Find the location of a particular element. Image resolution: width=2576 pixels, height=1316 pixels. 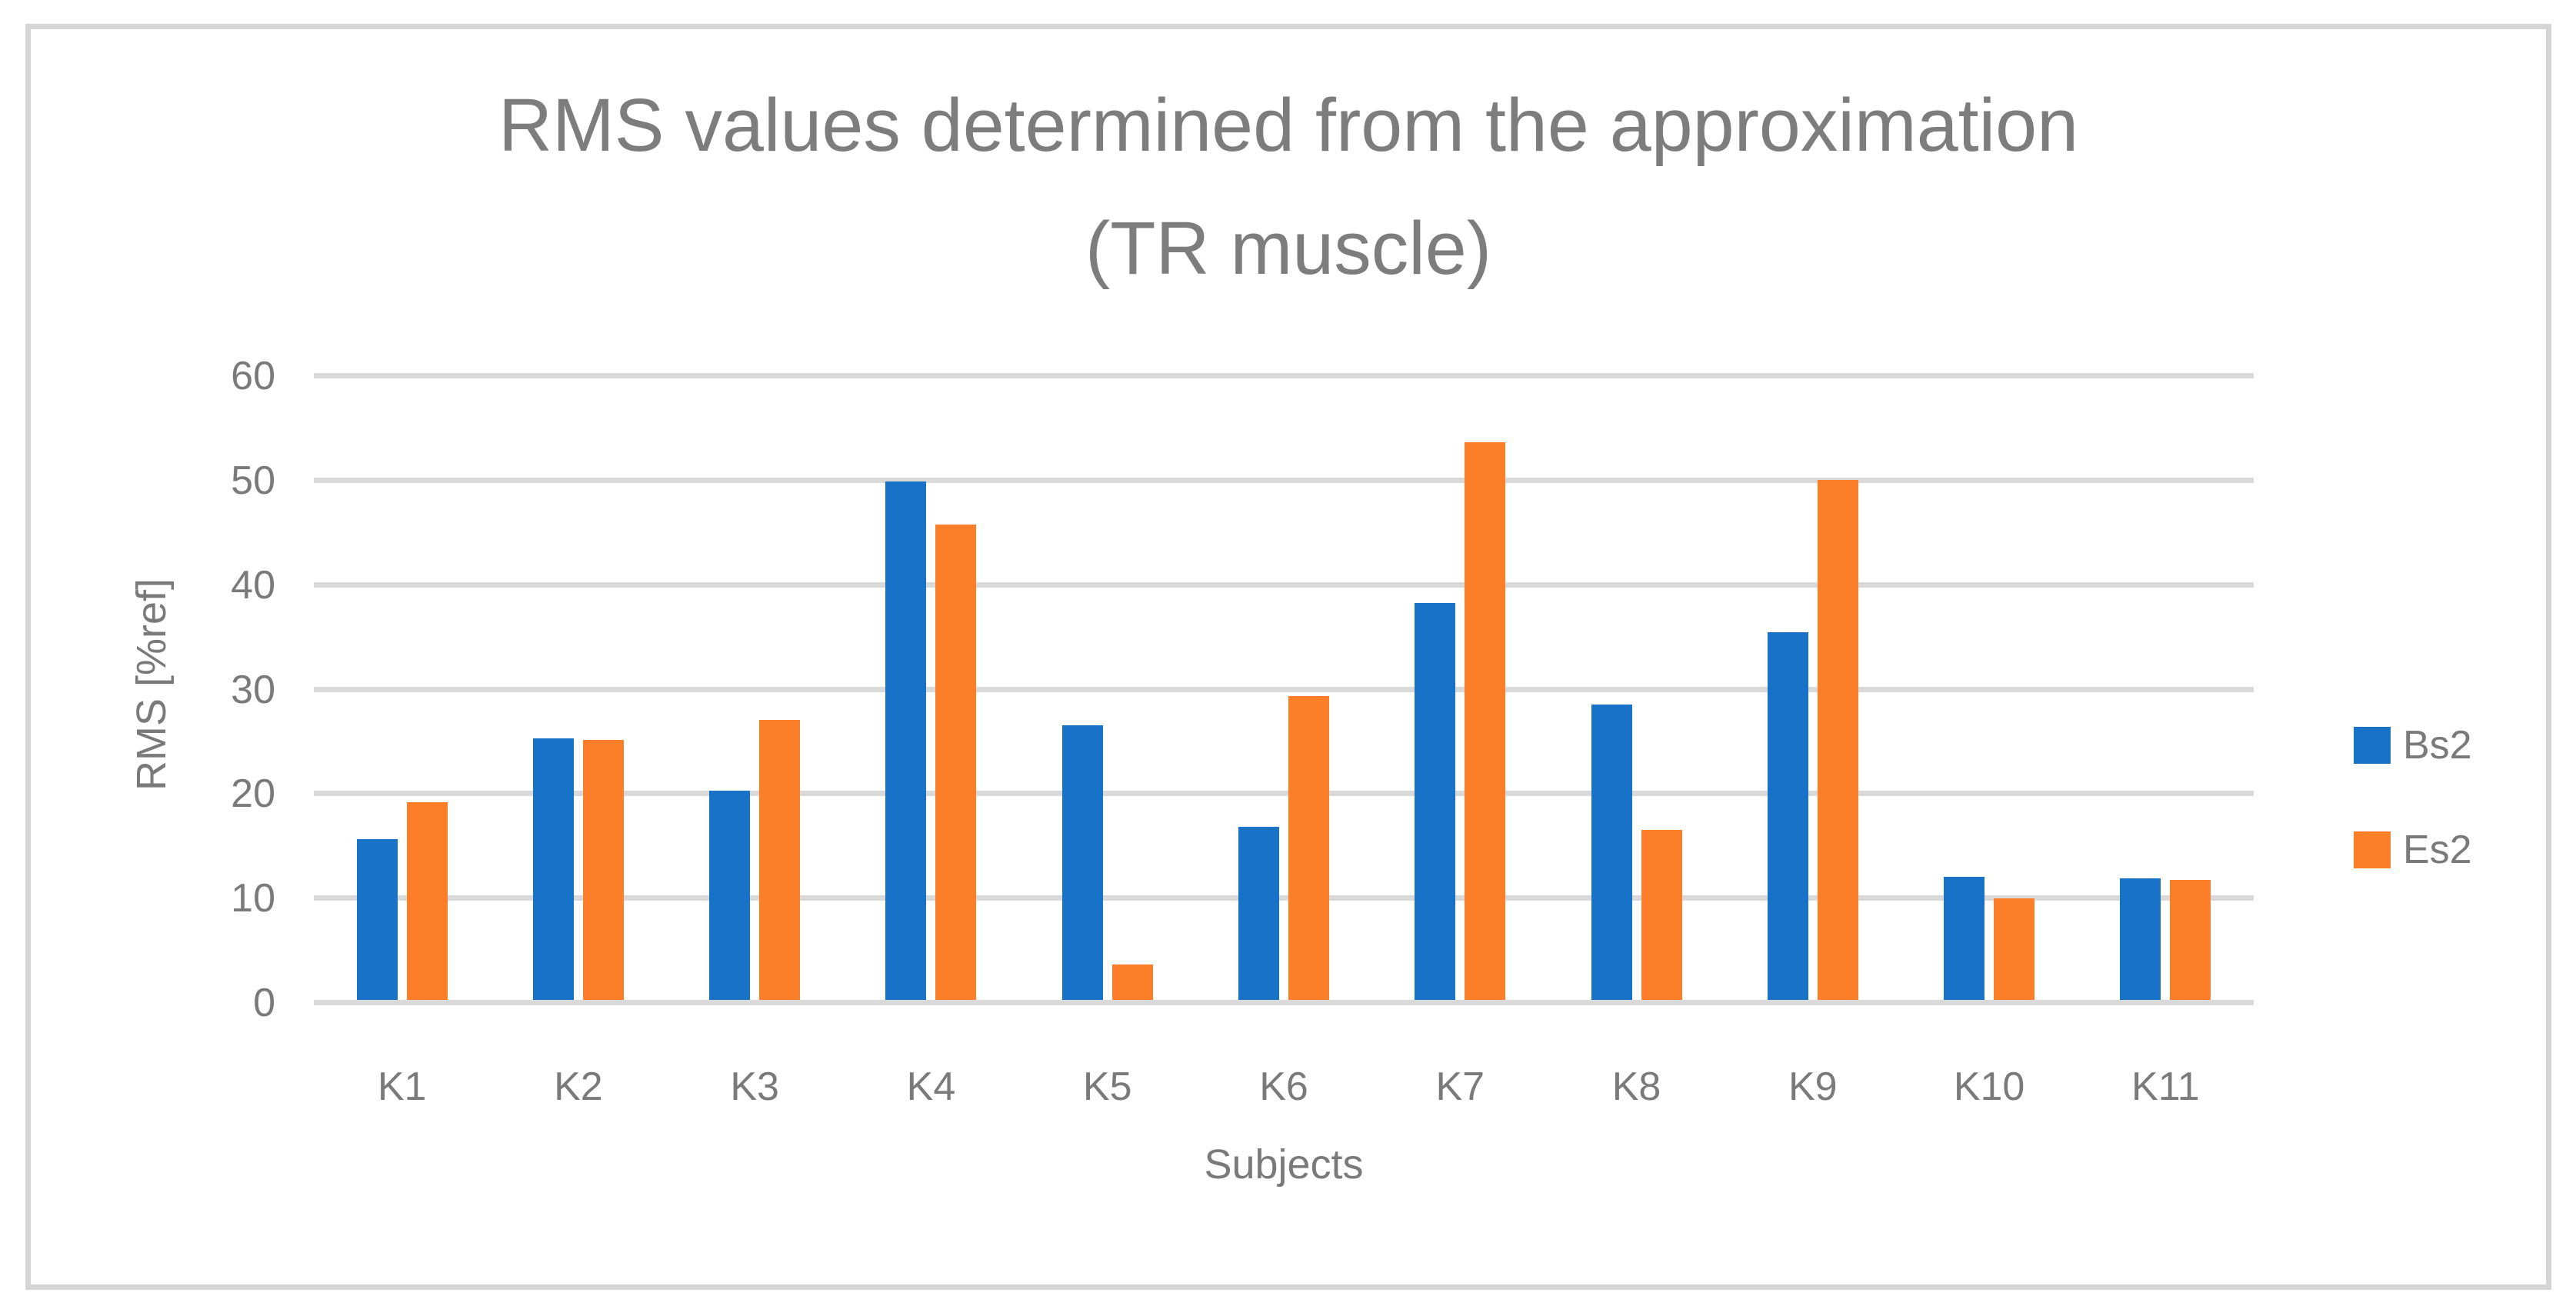

x-category-label-K11: K11 is located at coordinates (2165, 1086).